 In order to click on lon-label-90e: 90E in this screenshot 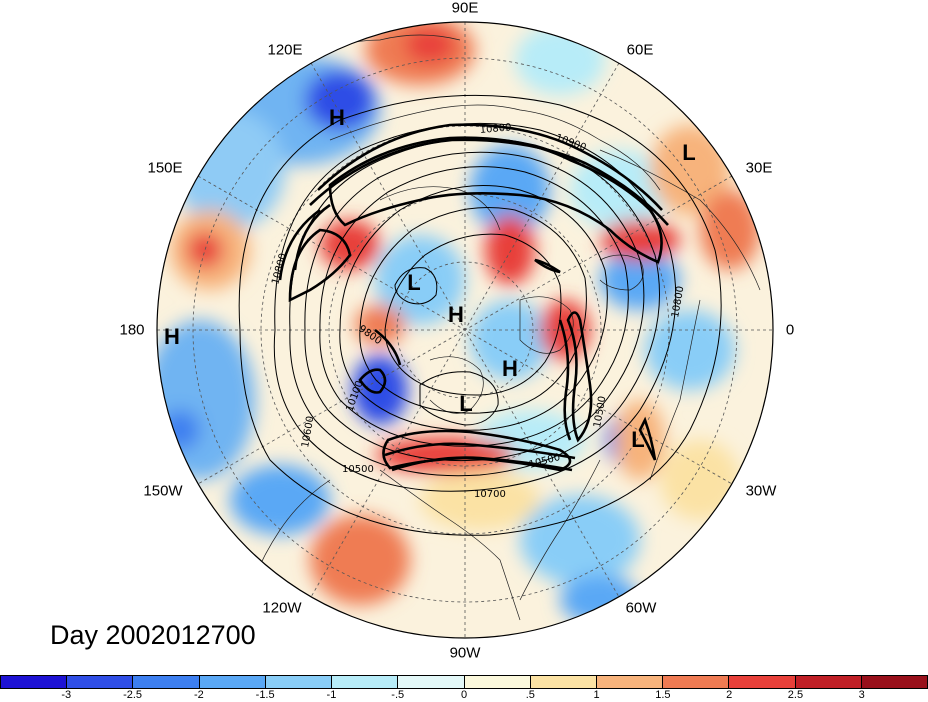, I will do `click(465, 8)`.